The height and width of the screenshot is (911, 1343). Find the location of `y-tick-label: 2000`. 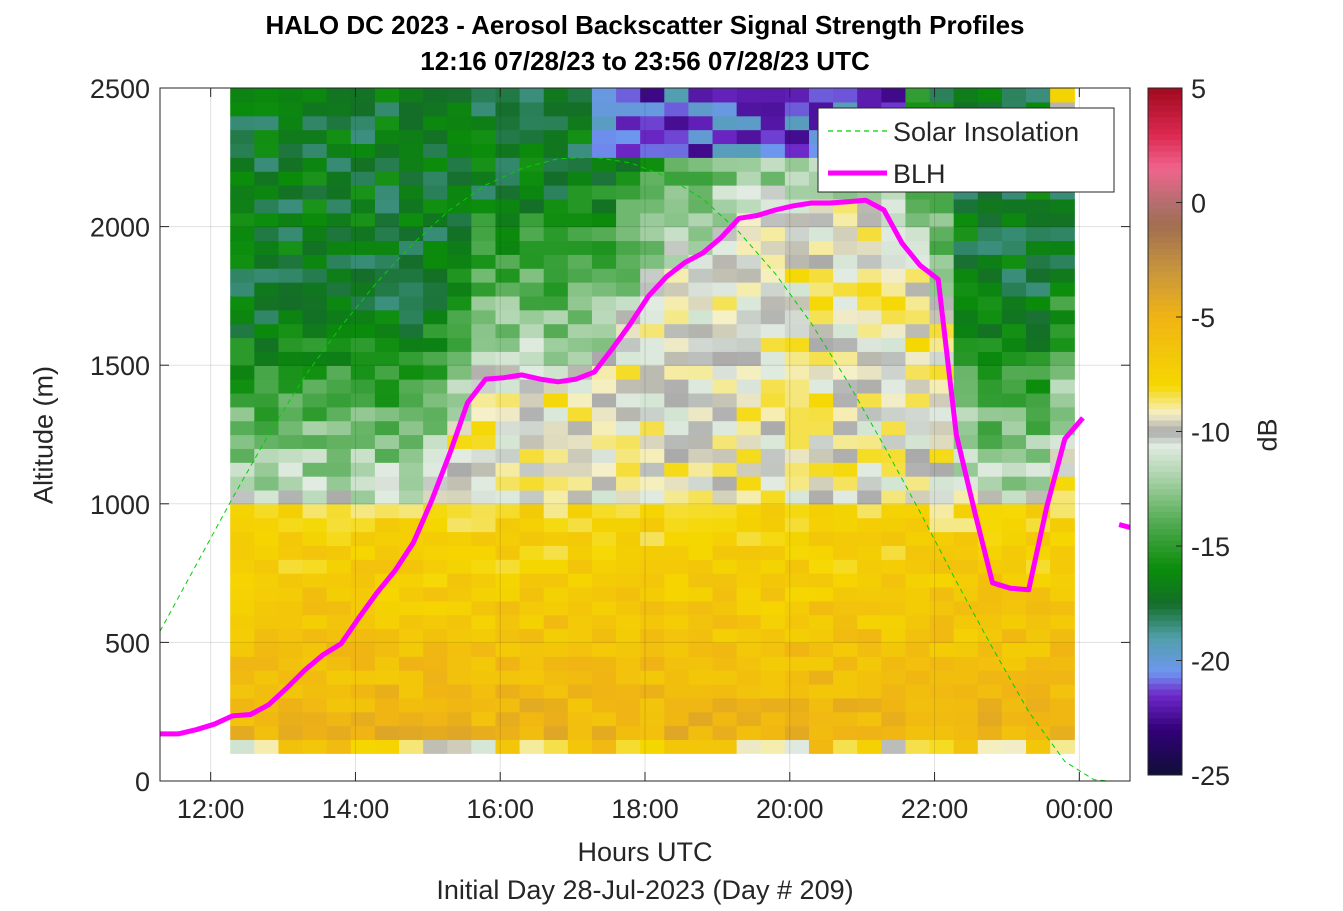

y-tick-label: 2000 is located at coordinates (120, 228).